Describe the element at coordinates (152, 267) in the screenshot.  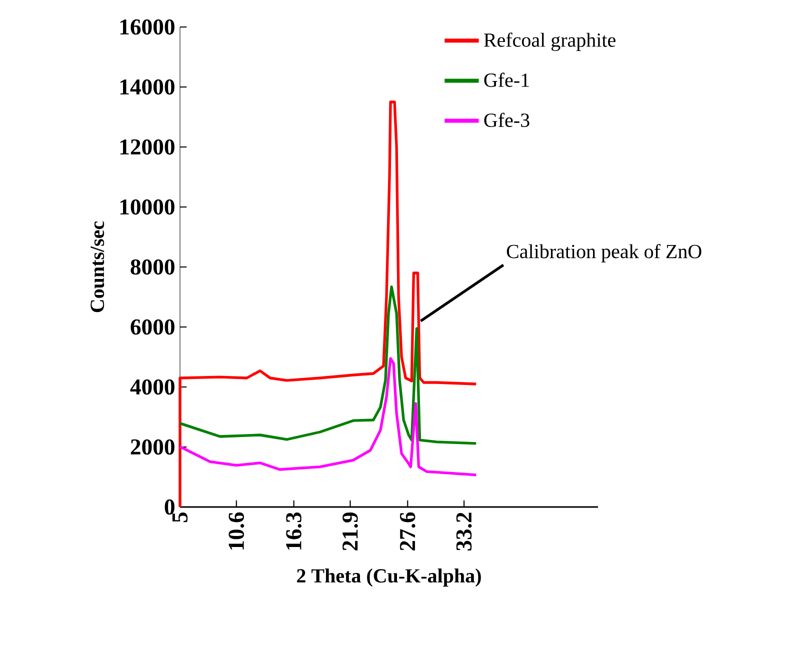
I see `y-tick-label: 8000` at that location.